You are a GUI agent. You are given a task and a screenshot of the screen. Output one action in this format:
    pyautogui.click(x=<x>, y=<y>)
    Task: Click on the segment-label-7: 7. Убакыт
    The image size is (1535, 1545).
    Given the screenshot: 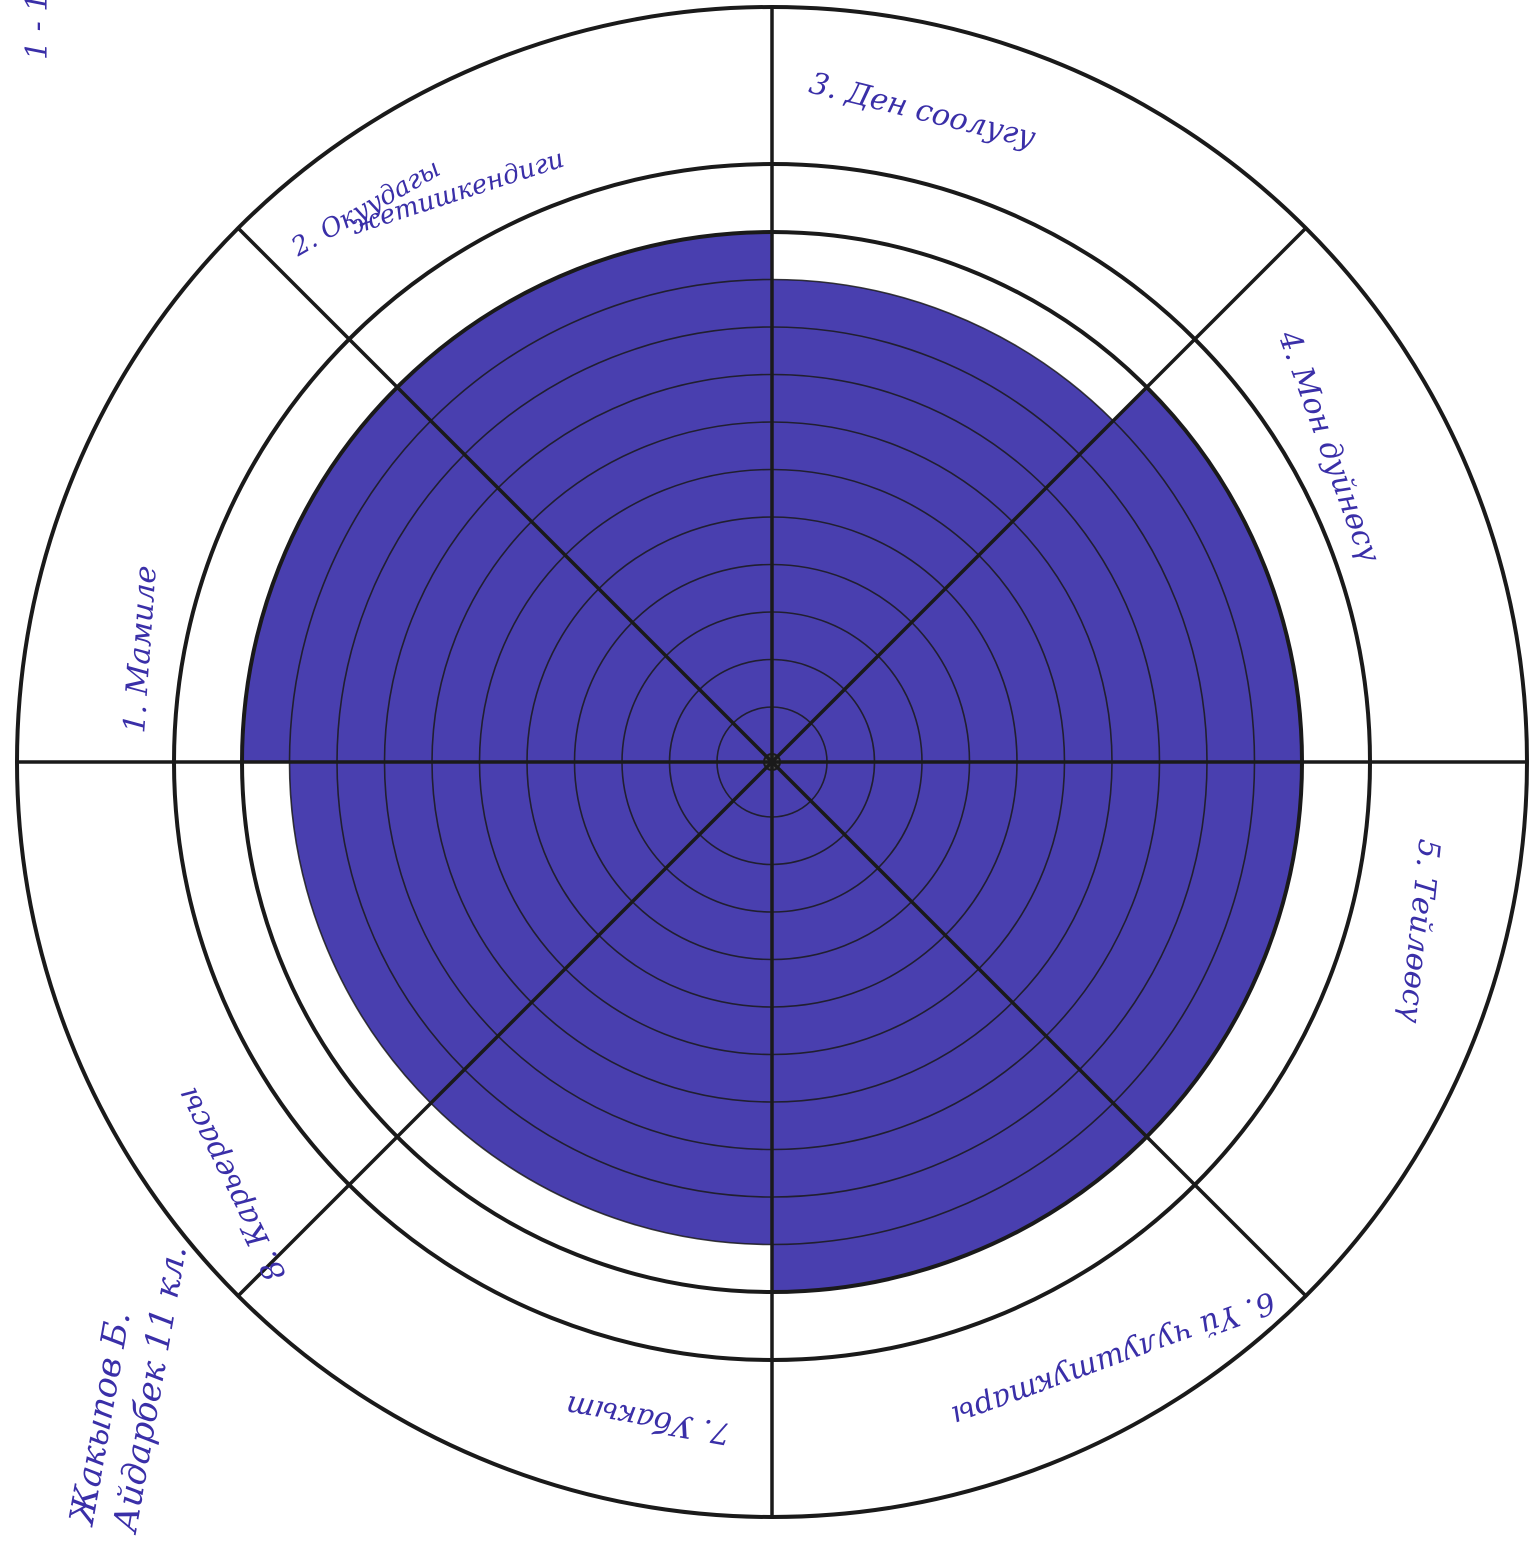 What is the action you would take?
    pyautogui.click(x=648, y=1419)
    